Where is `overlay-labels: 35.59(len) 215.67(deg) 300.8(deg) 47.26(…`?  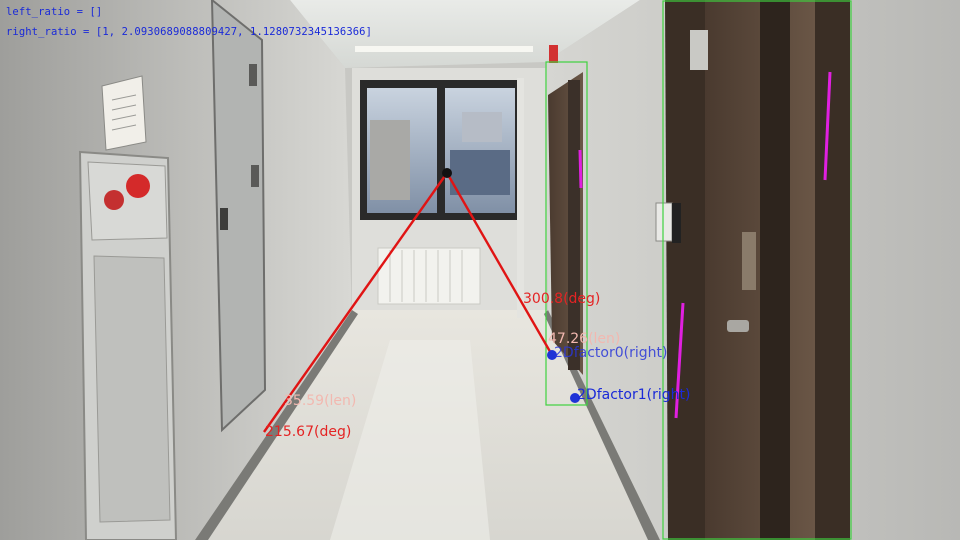
overlay-labels: 35.59(len) 215.67(deg) 300.8(deg) 47.26(… is located at coordinates (477, 365).